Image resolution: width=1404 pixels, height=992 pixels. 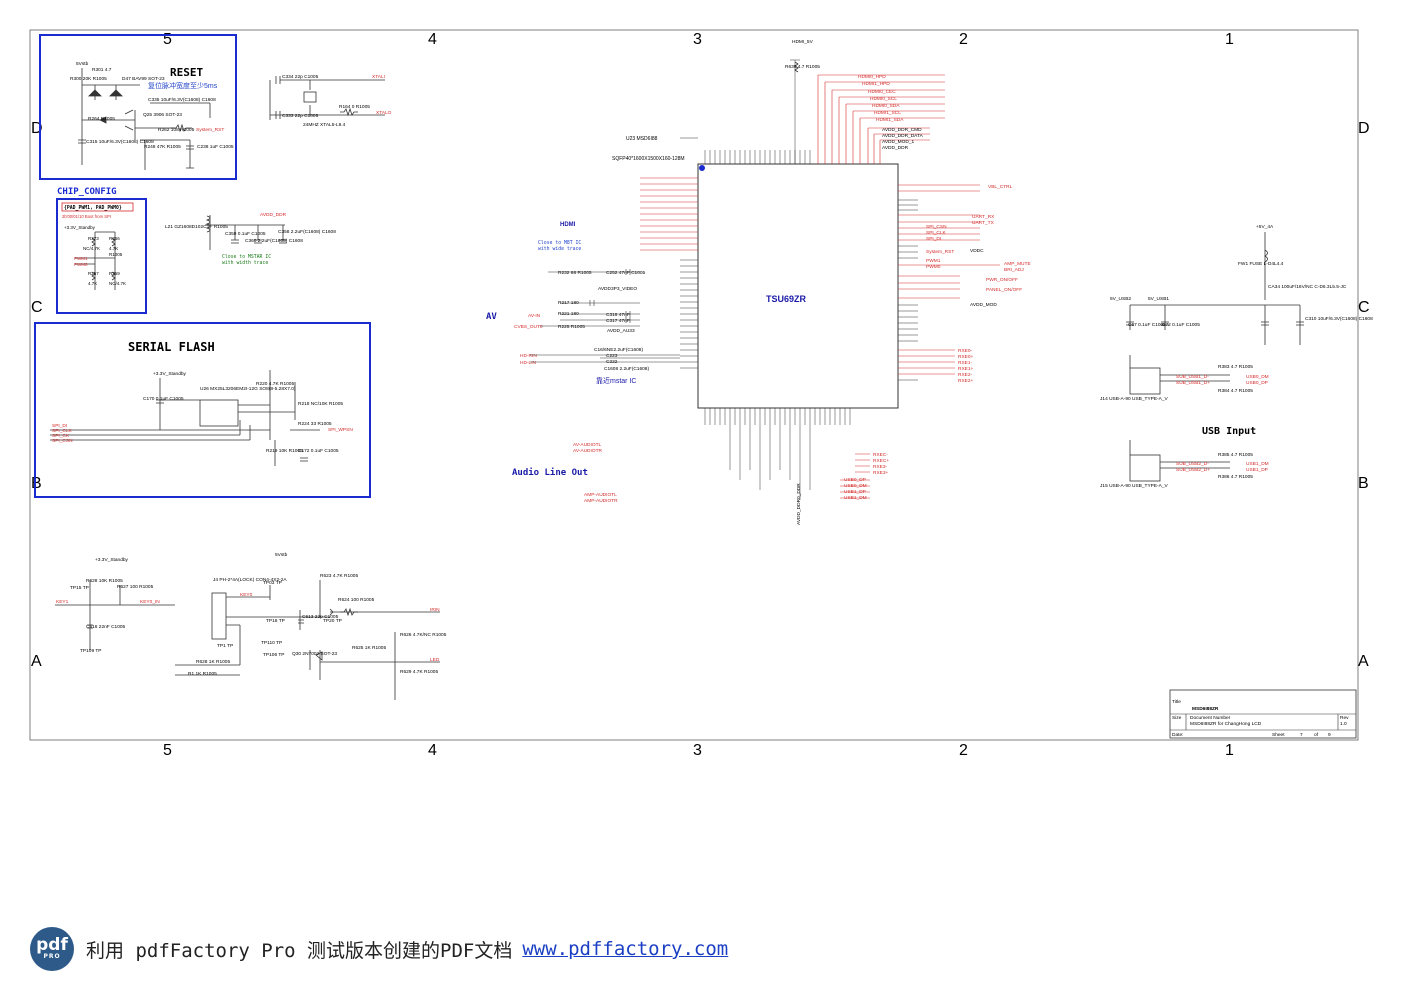 What do you see at coordinates (1226, 724) in the screenshot?
I see `doc-value: MSD6I88ZR for ChangHong LCD` at bounding box center [1226, 724].